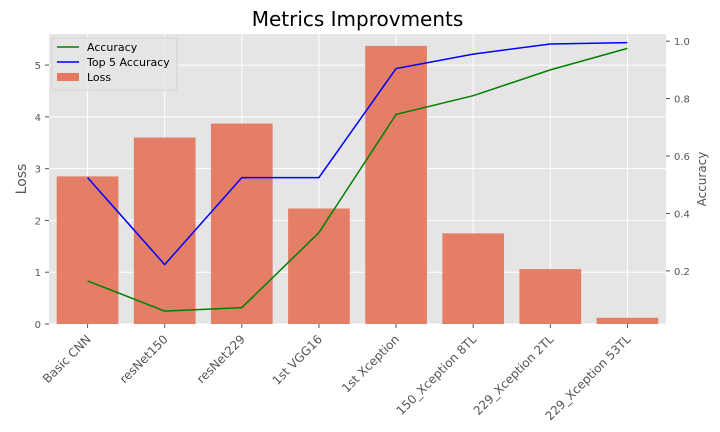 The image size is (720, 432). Describe the element at coordinates (42, 196) in the screenshot. I see `left-axis-ticks: 0 1 2 3 4 5` at that location.